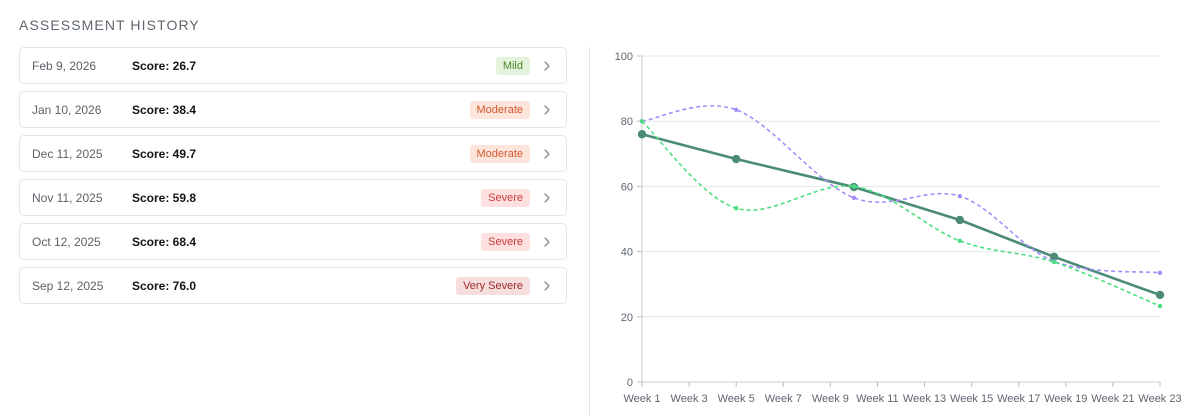 The width and height of the screenshot is (1200, 416). I want to click on y-tick-label: 60, so click(627, 187).